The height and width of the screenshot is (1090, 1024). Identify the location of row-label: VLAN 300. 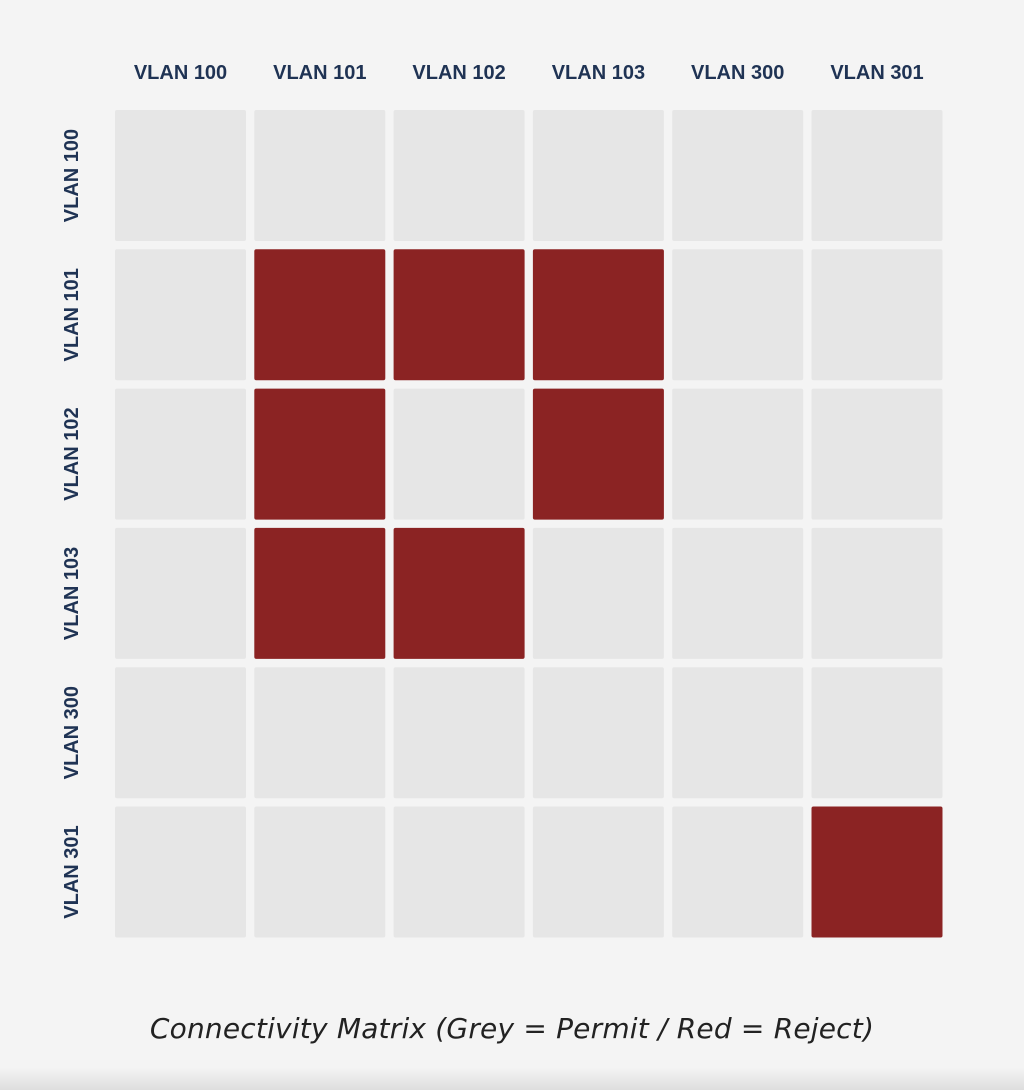
(72, 732).